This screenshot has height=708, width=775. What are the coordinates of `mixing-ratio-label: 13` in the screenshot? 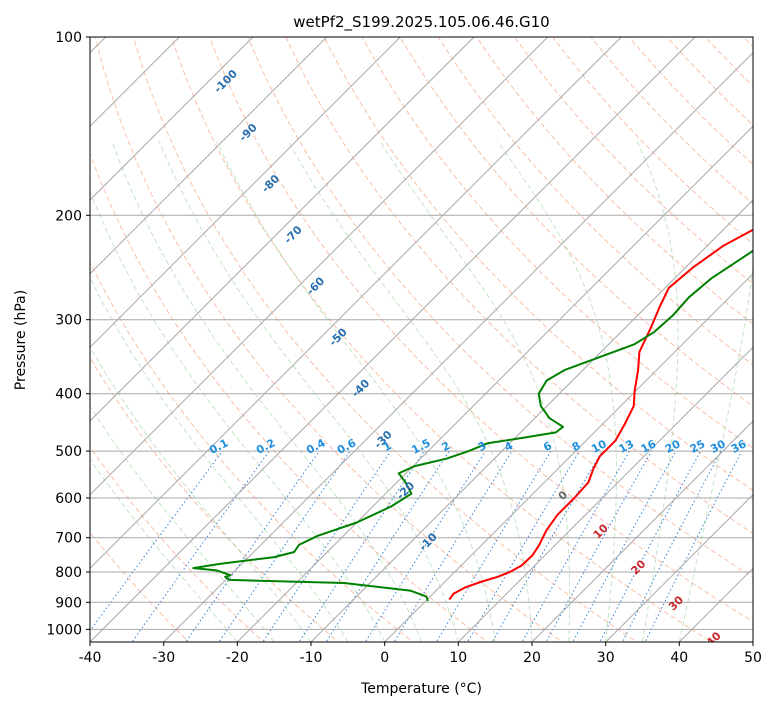 It's located at (627, 446).